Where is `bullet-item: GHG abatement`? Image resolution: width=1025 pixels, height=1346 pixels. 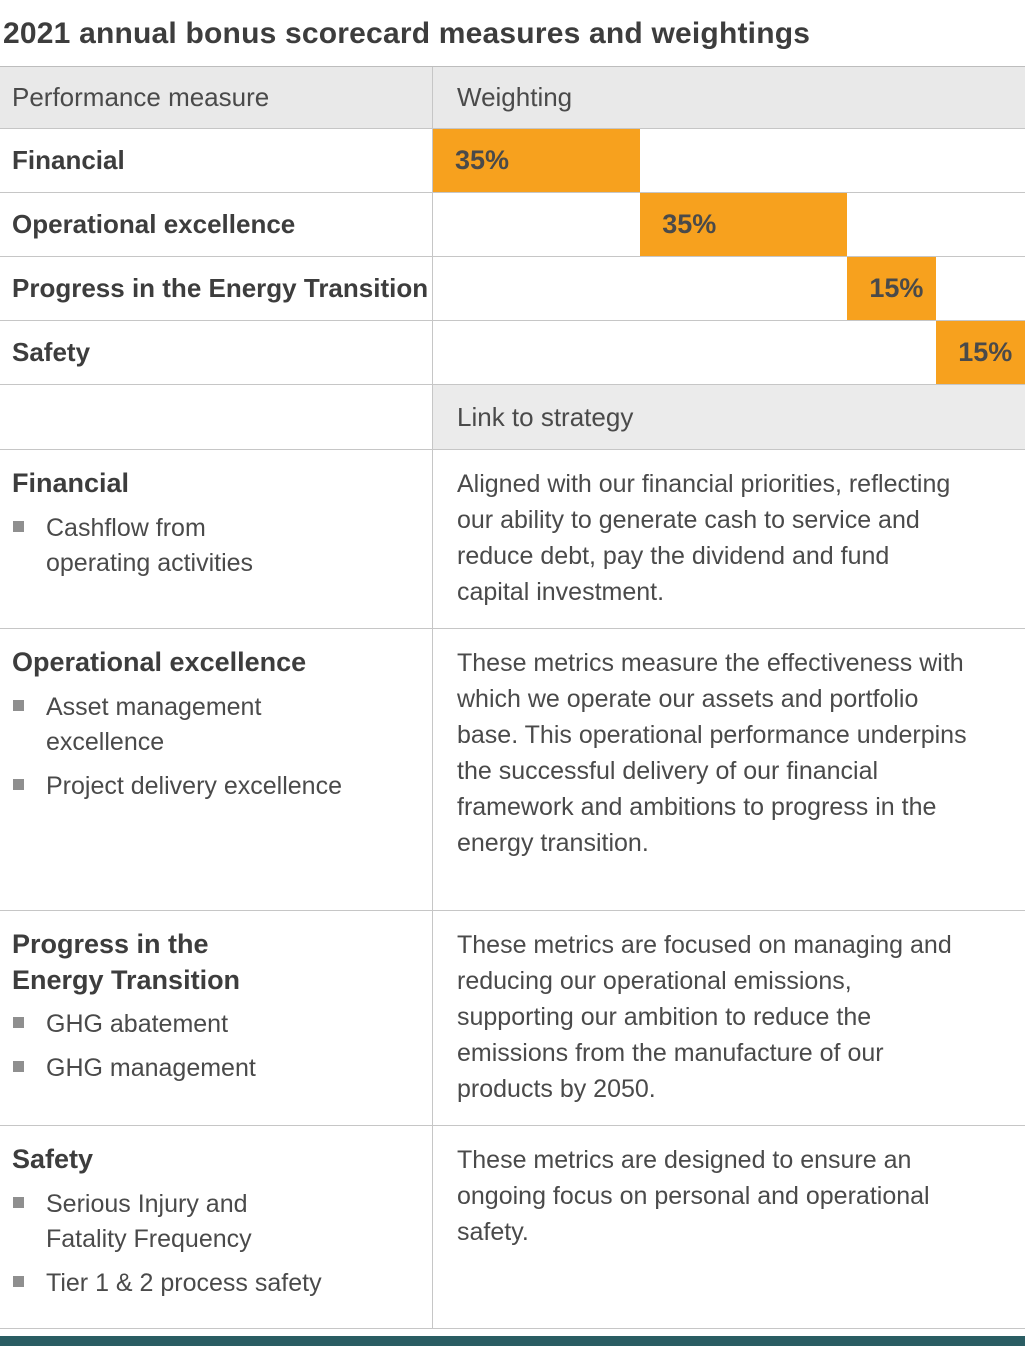
bullet-item: GHG abatement is located at coordinates (215, 1024).